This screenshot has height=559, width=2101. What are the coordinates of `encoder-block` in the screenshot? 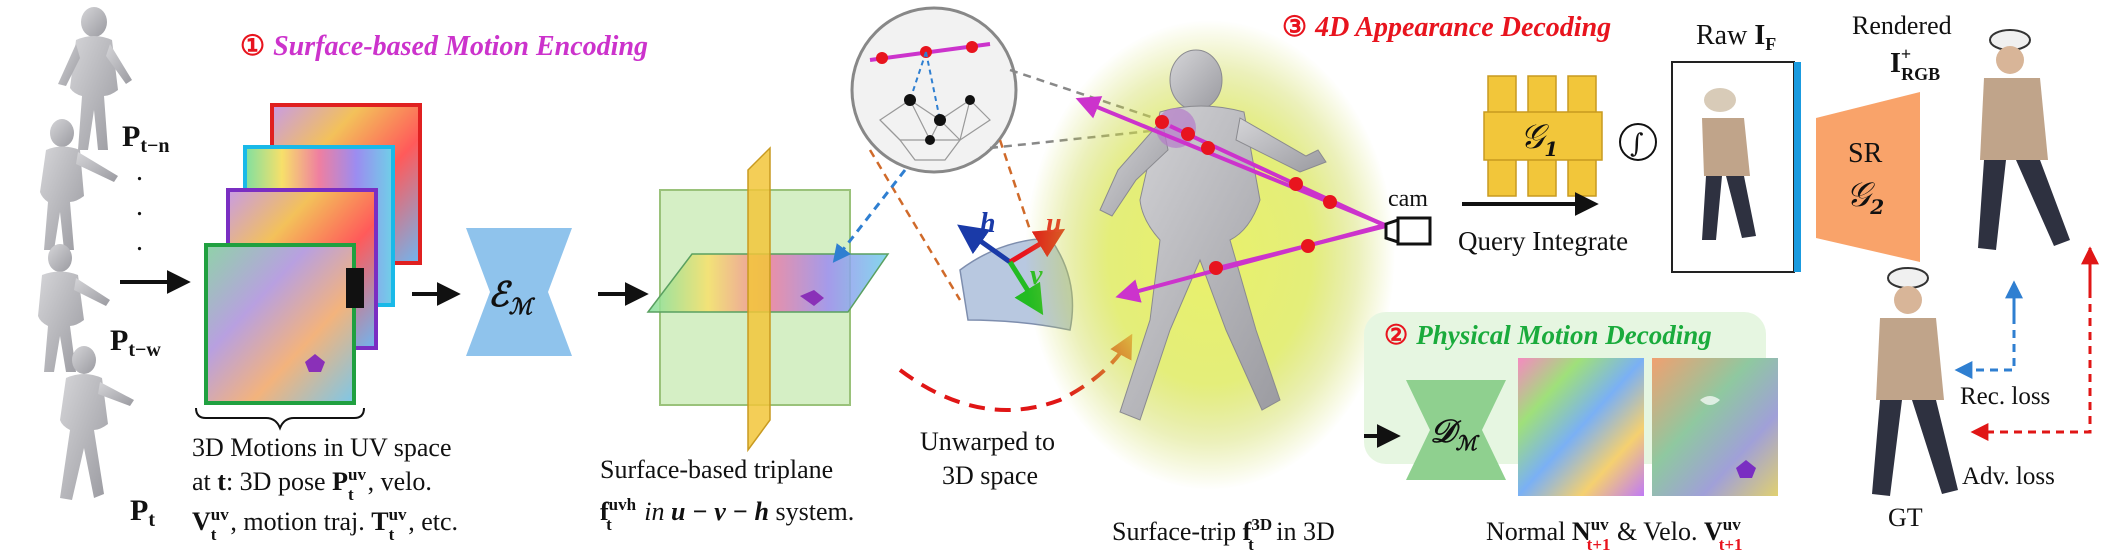 It's located at (519, 292).